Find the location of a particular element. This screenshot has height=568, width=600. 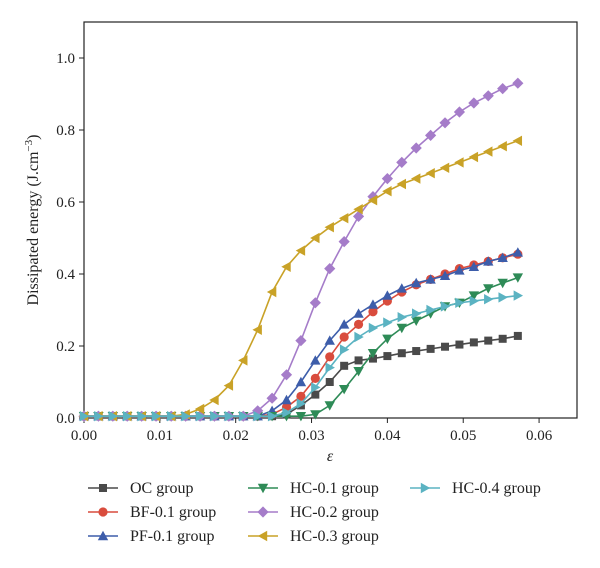

legend-label: OC group is located at coordinates (162, 488).